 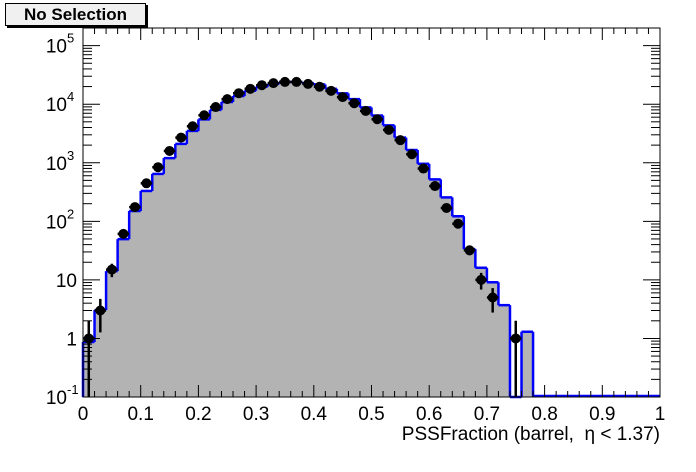 What do you see at coordinates (140, 414) in the screenshot?
I see `x-tick-label: 0.1` at bounding box center [140, 414].